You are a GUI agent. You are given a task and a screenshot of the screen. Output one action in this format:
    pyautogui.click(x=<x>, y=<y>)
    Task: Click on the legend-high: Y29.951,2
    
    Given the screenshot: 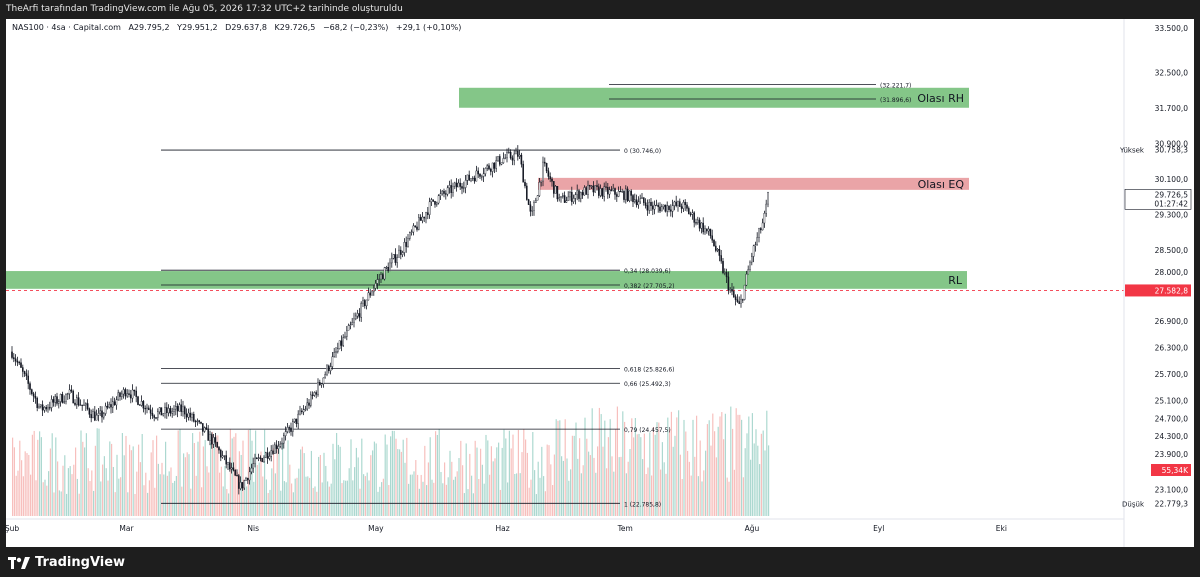 What is the action you would take?
    pyautogui.click(x=197, y=27)
    